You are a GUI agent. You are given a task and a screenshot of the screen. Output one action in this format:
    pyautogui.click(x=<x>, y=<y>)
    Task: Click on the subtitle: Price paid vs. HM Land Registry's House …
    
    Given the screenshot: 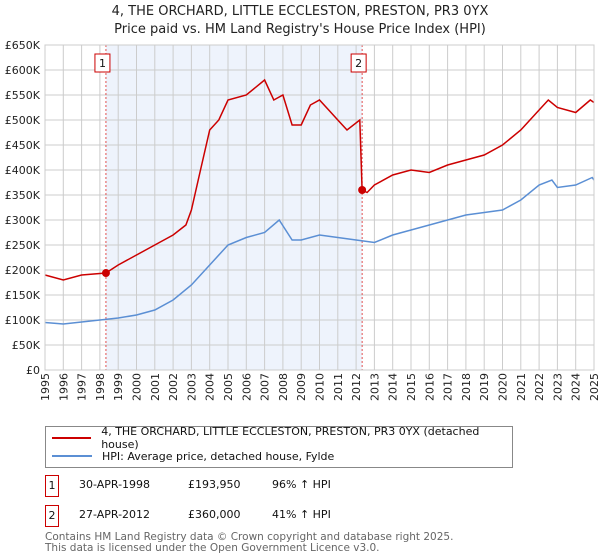 What is the action you would take?
    pyautogui.click(x=300, y=29)
    